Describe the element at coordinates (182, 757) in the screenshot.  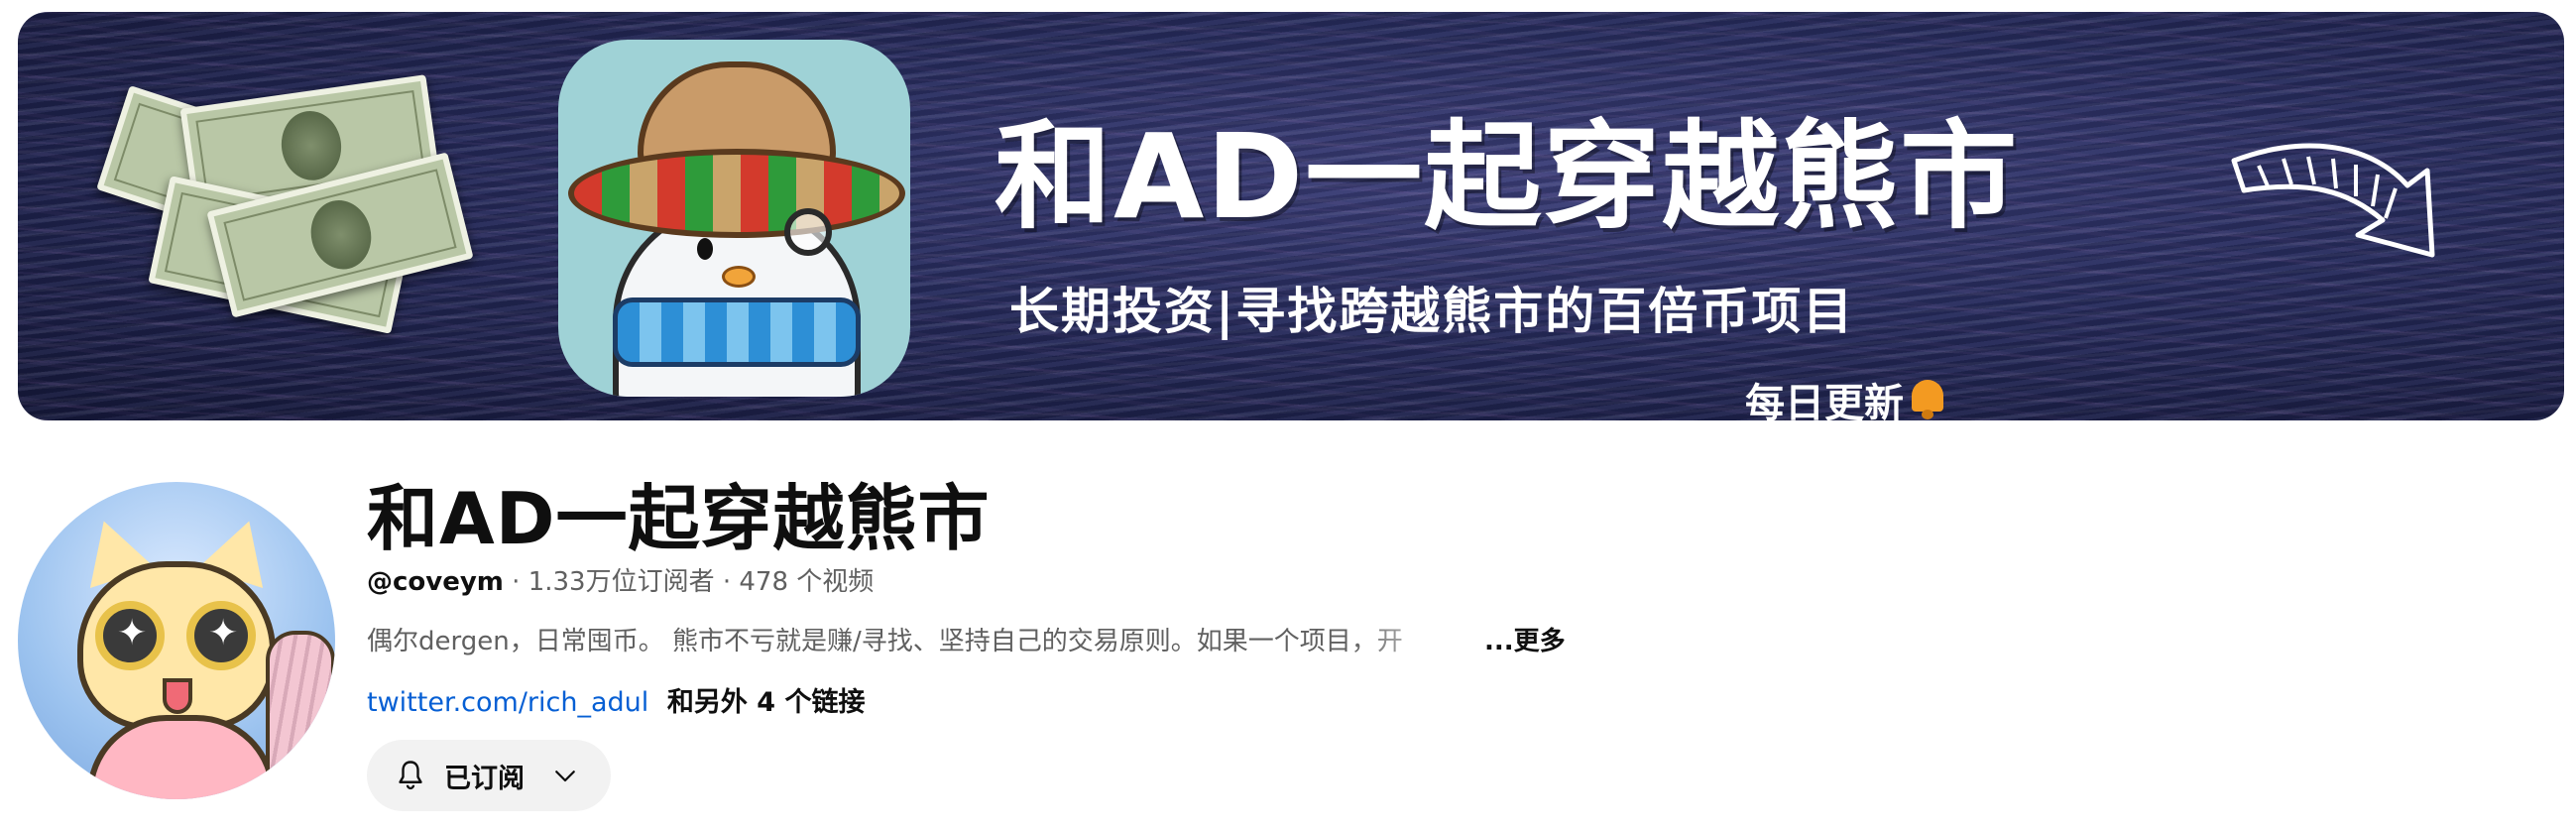
I see `cat-body` at that location.